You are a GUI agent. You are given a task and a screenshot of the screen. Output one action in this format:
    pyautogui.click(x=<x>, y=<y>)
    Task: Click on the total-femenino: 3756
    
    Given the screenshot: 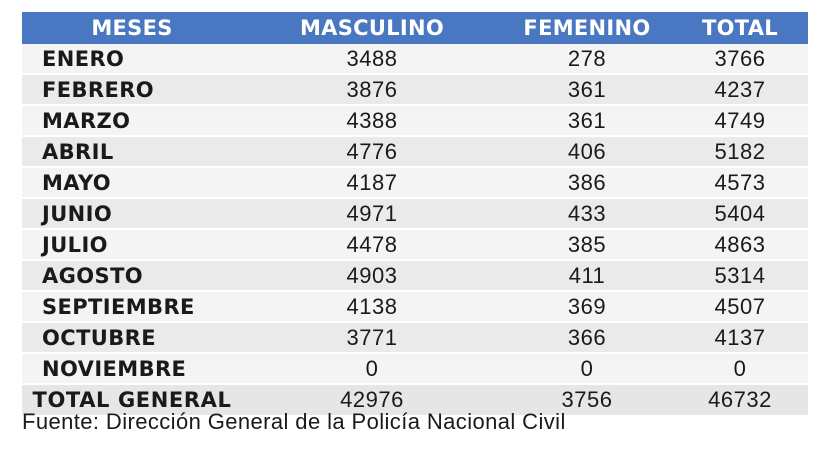 What is the action you would take?
    pyautogui.click(x=587, y=399)
    